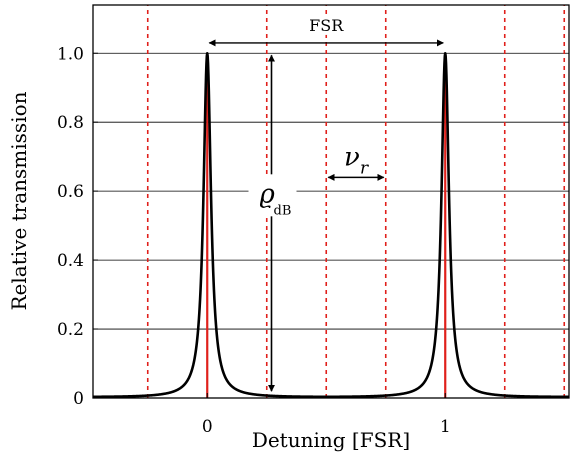  I want to click on x-tick-label-1: 1, so click(445, 427).